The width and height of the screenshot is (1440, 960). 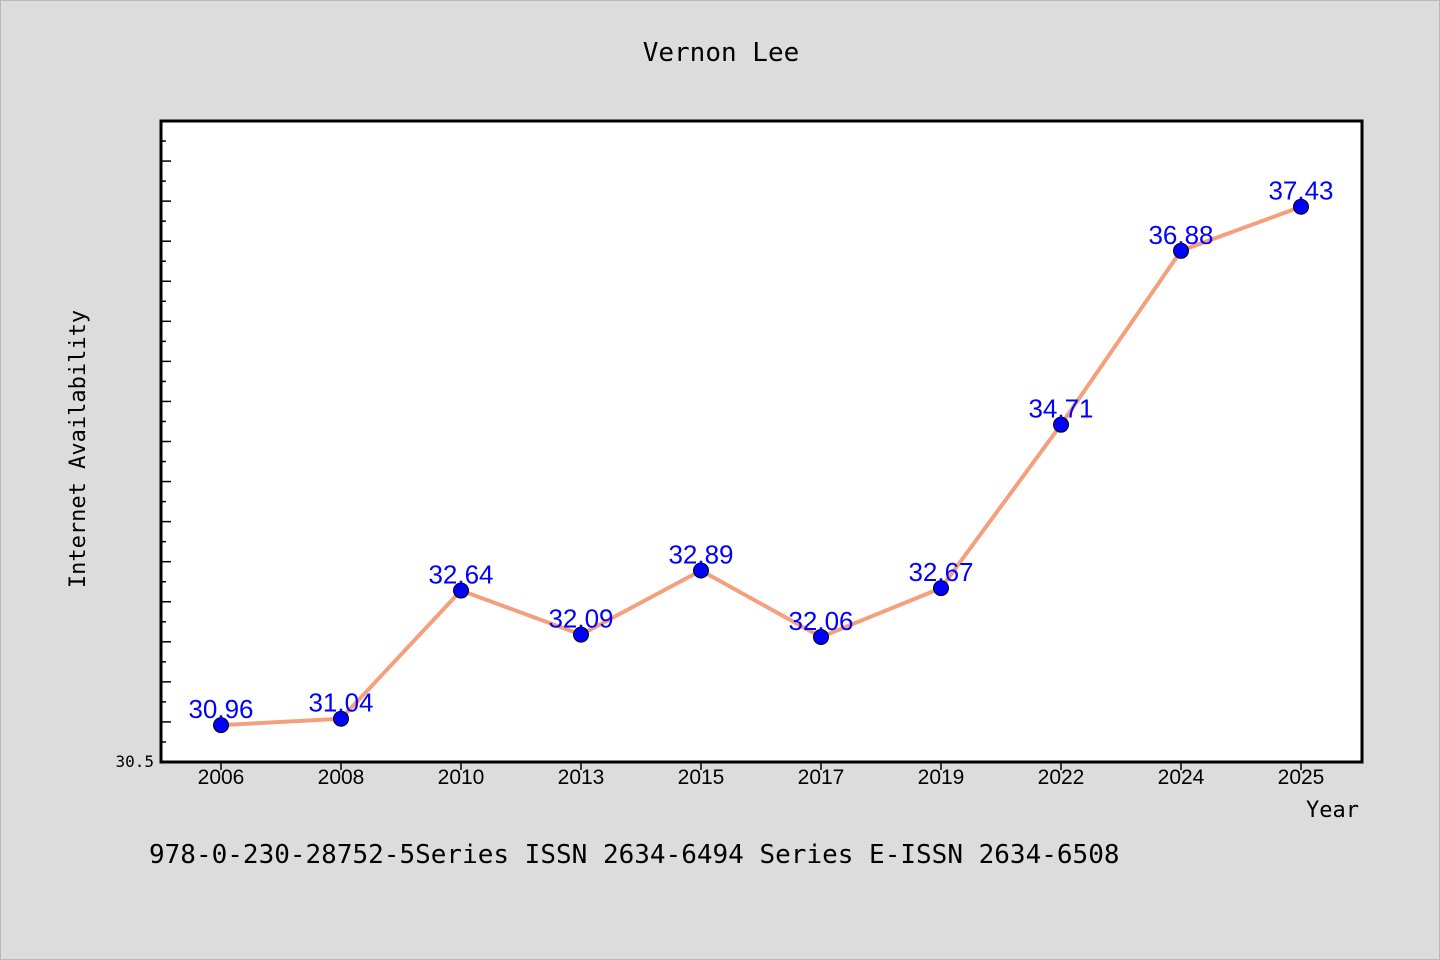 I want to click on x-tick-label: 2017, so click(x=821, y=777).